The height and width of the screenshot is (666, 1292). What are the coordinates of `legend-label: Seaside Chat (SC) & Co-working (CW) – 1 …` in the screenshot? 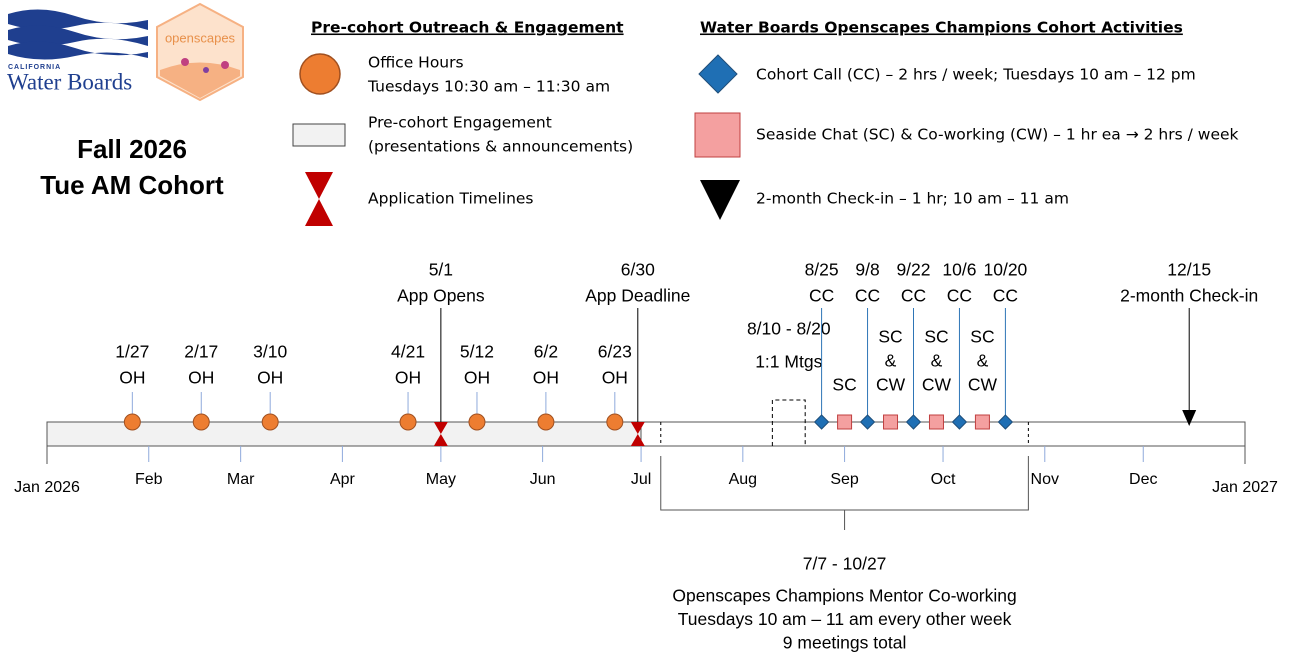 It's located at (997, 135).